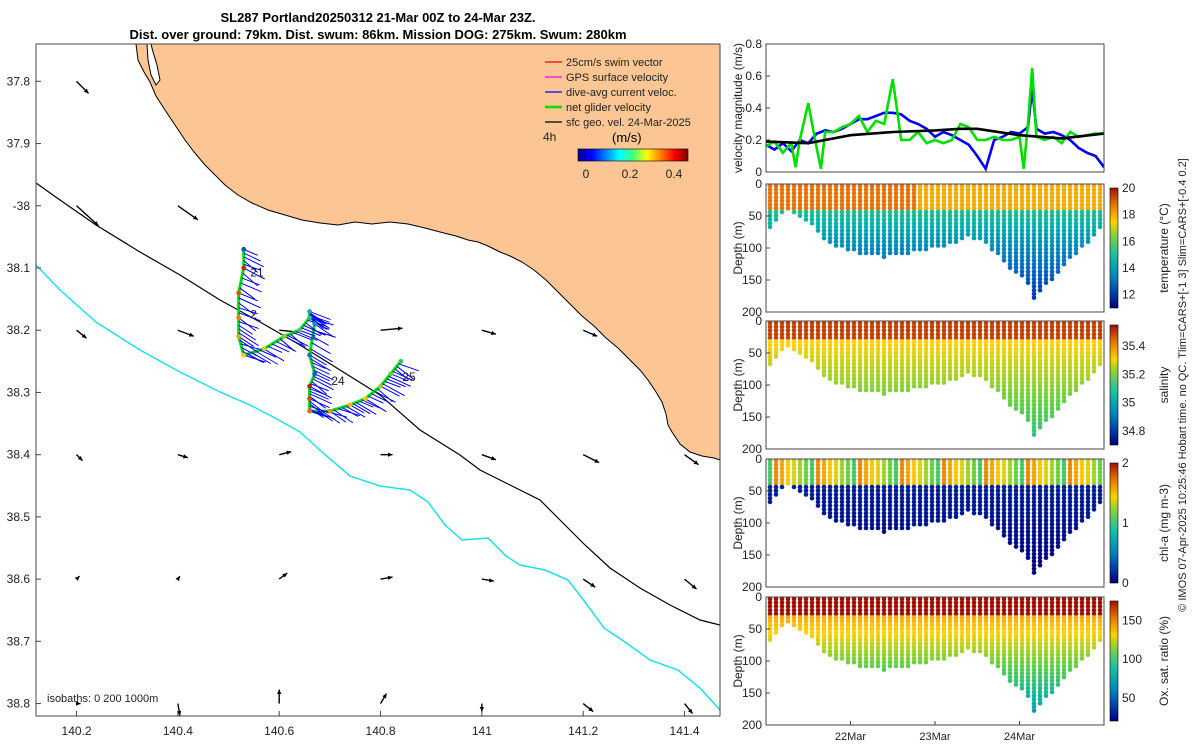 This screenshot has height=750, width=1200. I want to click on colorbar-tick-label: 14, so click(1129, 268).